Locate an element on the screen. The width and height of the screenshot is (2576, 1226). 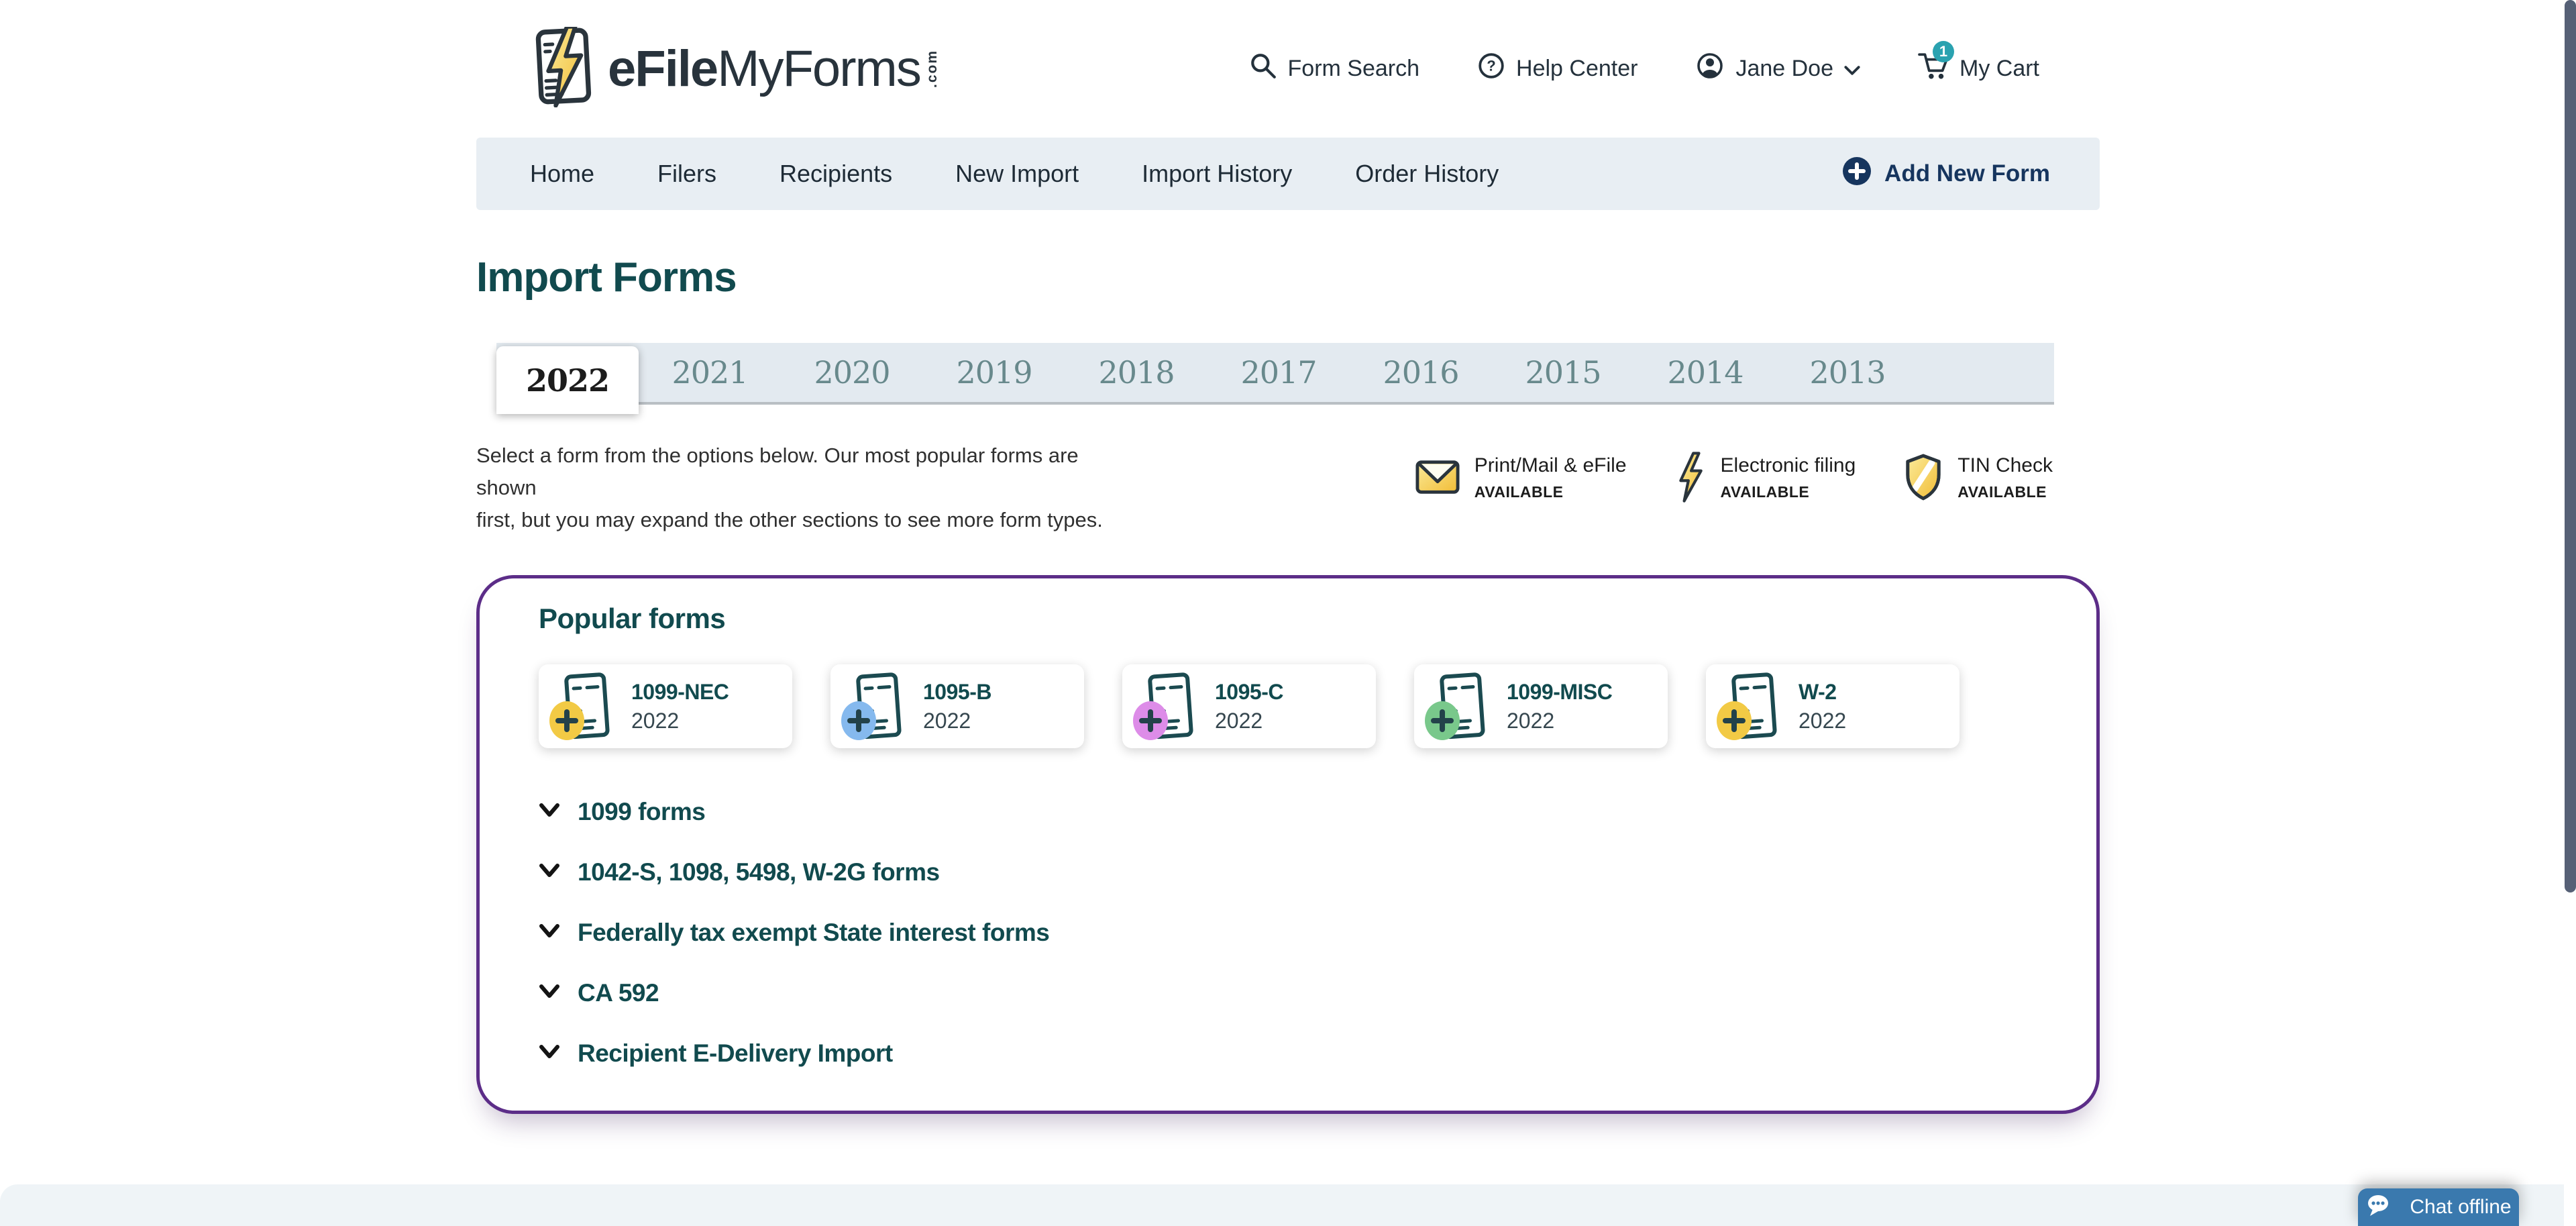
cart-icon: 1 is located at coordinates (1936, 63).